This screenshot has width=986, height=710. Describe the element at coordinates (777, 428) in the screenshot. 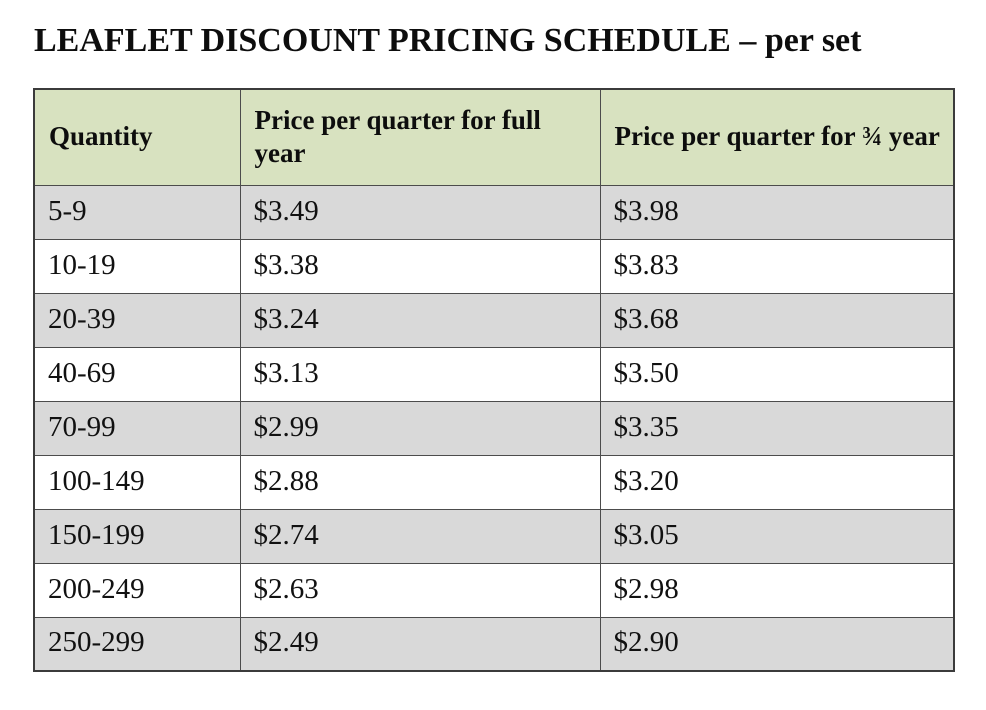

I see `price-three-quarter-year-cell: $3.35` at that location.